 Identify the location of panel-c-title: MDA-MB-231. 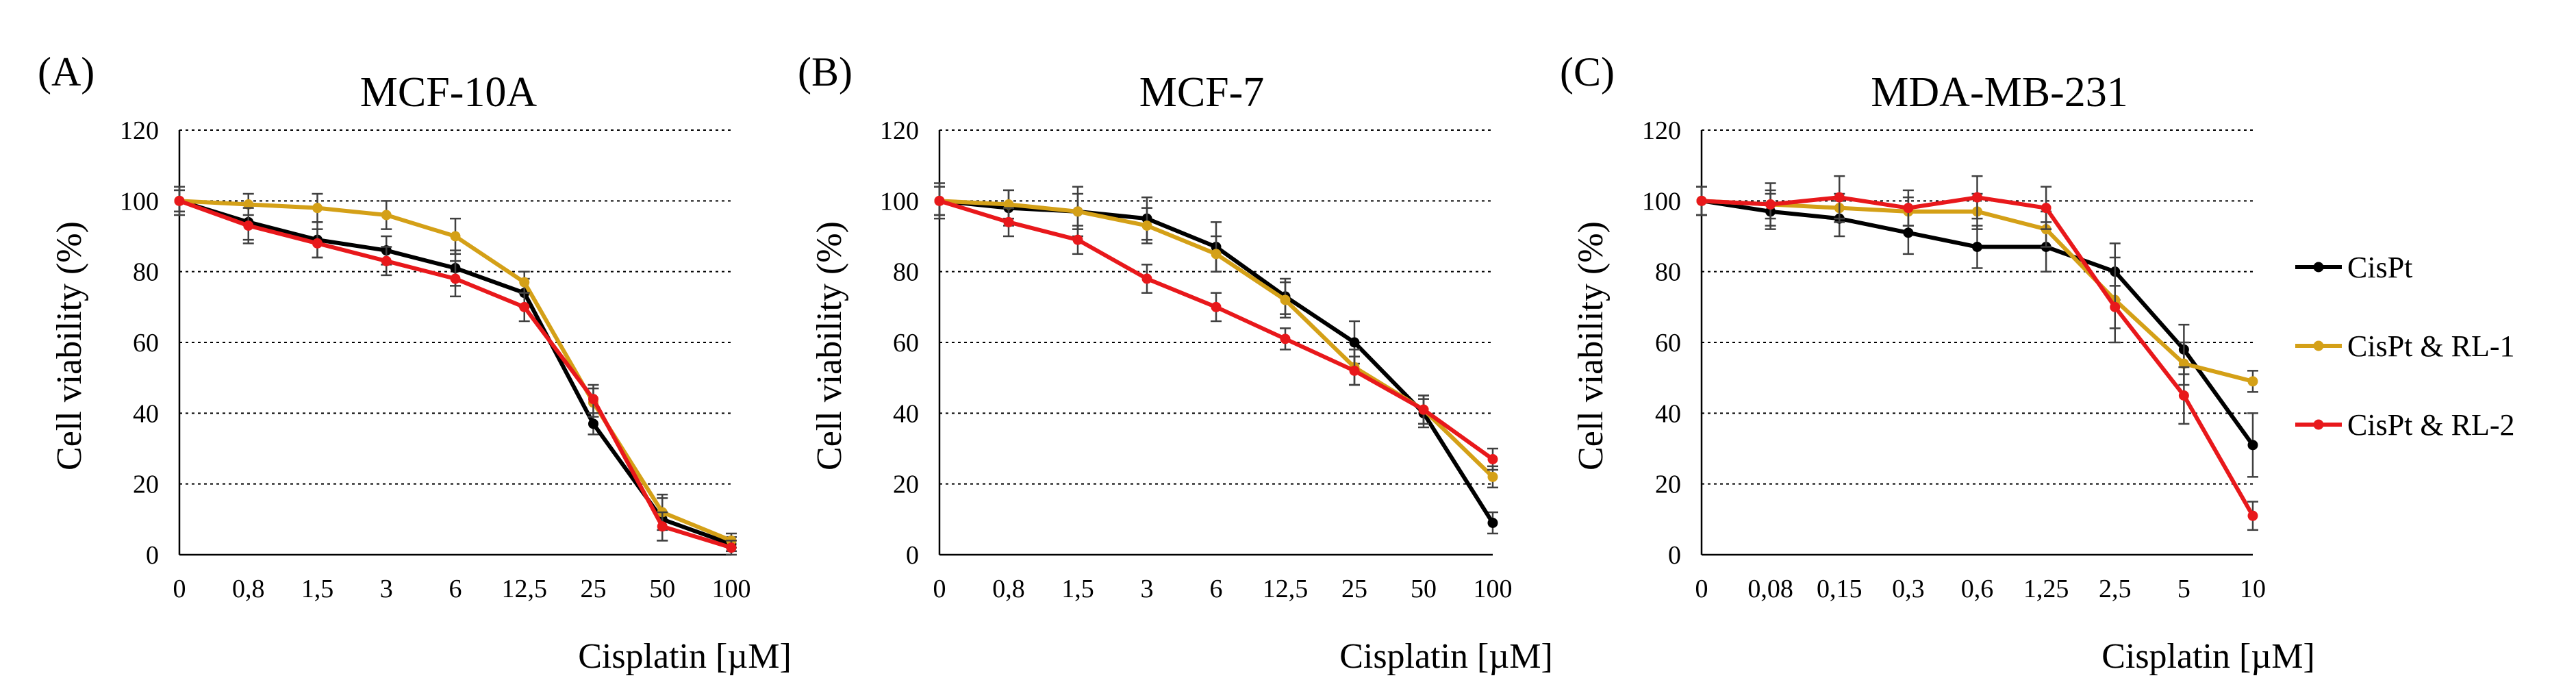
(1999, 92).